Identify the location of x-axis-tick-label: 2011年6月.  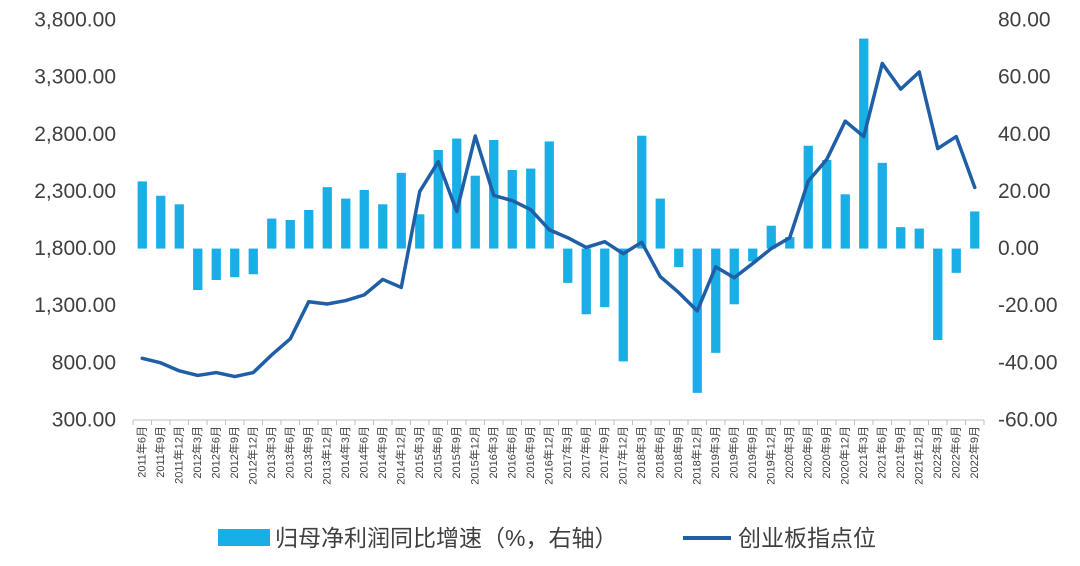
(141, 452).